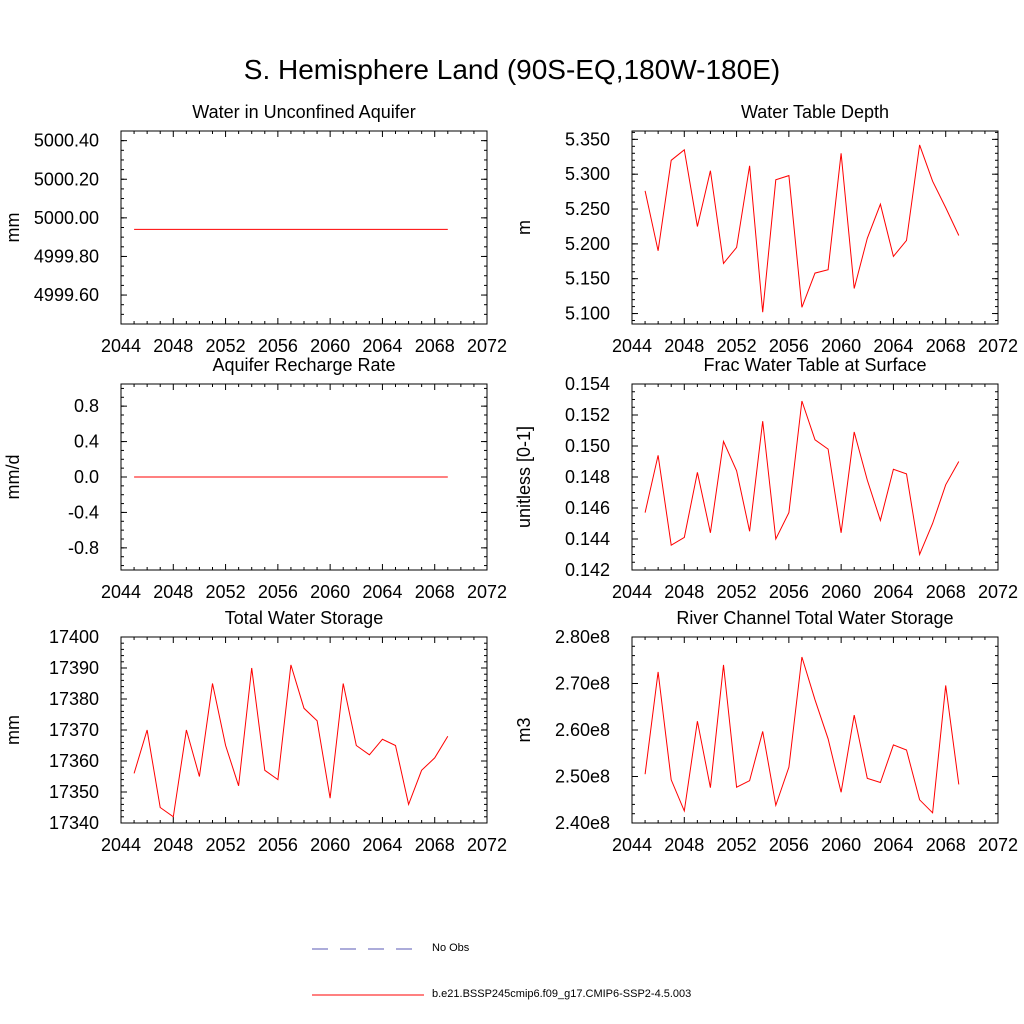 The width and height of the screenshot is (1024, 1024). I want to click on y-tick-label: 5000.00, so click(66, 218).